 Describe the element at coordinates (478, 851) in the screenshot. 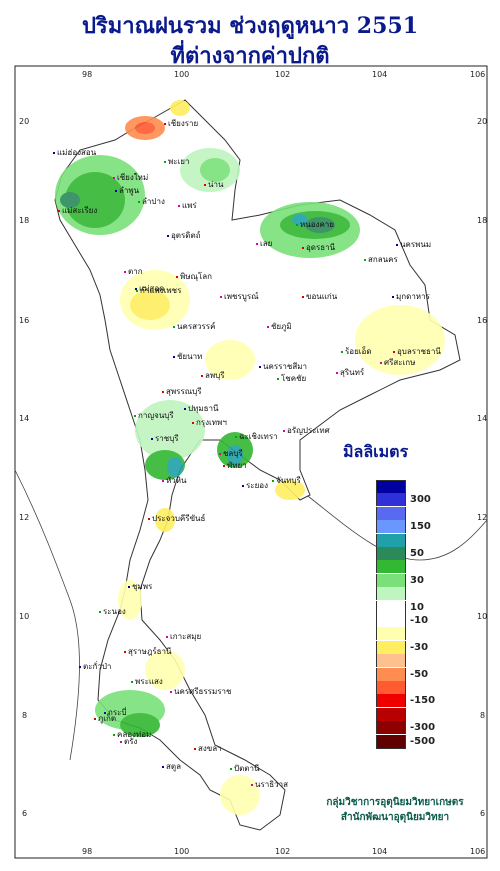

I see `x-tick-bottom: 106` at that location.